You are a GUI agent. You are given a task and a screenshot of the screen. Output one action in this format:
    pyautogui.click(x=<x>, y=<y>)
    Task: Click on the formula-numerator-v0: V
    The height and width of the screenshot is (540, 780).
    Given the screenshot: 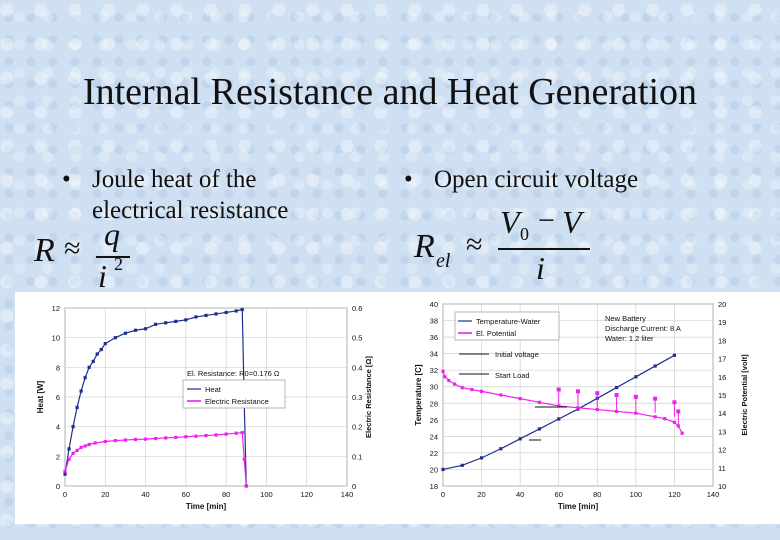 What is the action you would take?
    pyautogui.click(x=510, y=222)
    